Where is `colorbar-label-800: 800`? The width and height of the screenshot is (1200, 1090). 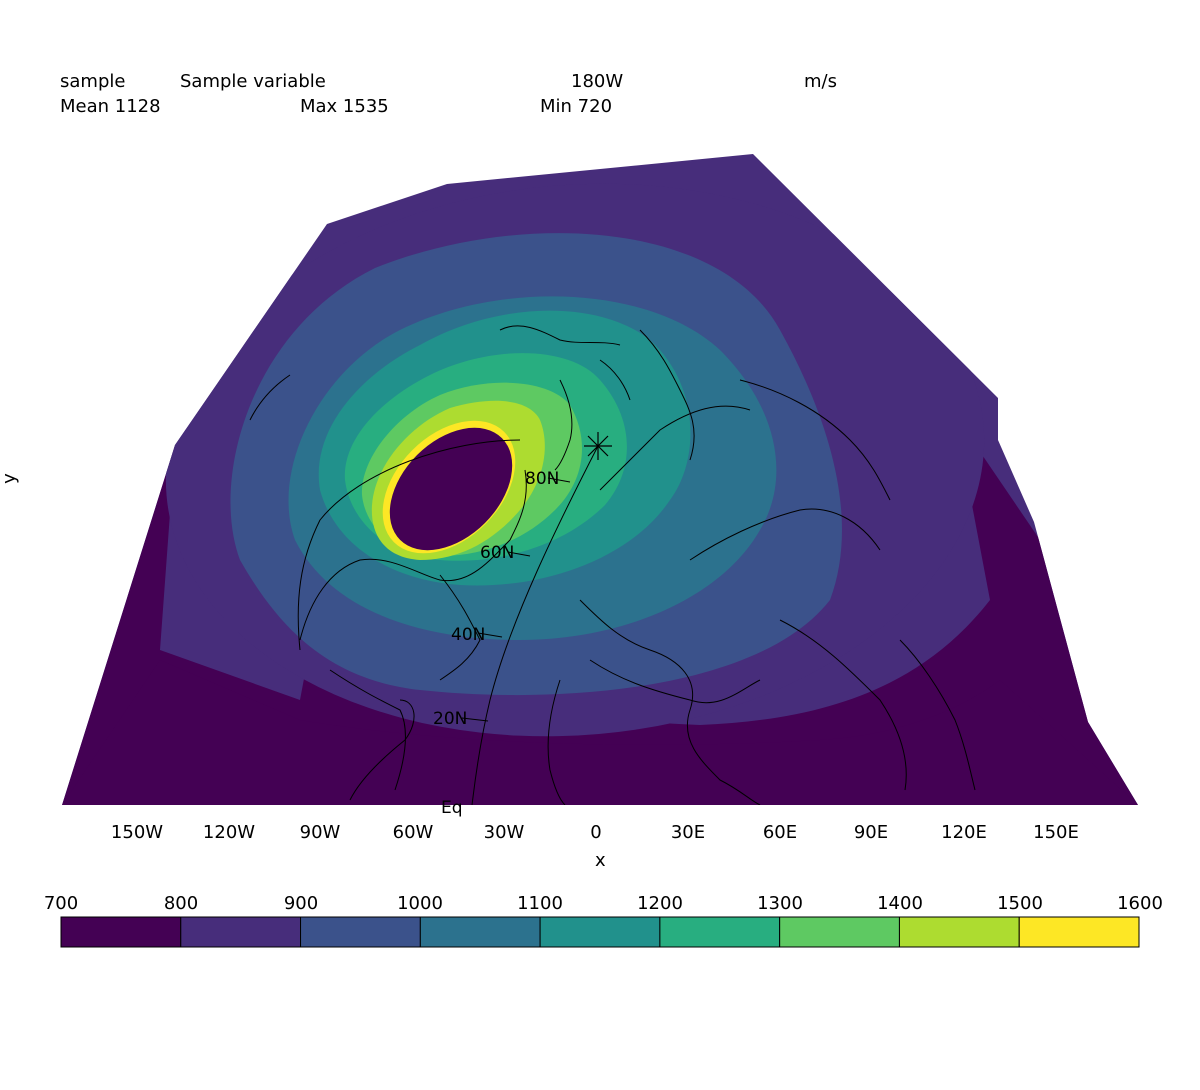
colorbar-label-800: 800 is located at coordinates (181, 903).